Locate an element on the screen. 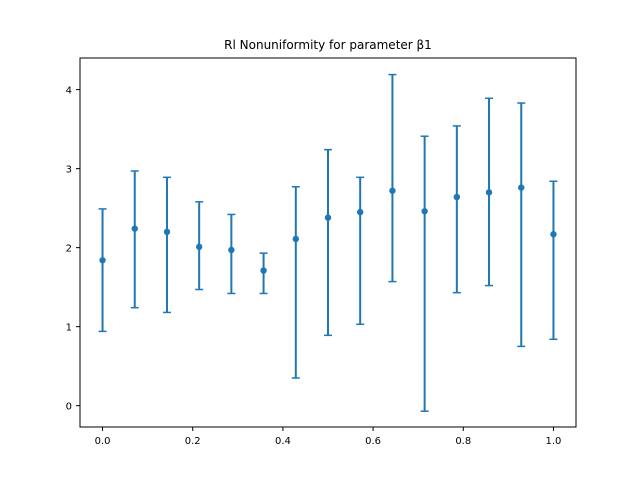 This screenshot has height=480, width=640. chart-title: Rl Nonuniformity for parameter β1 is located at coordinates (328, 45).